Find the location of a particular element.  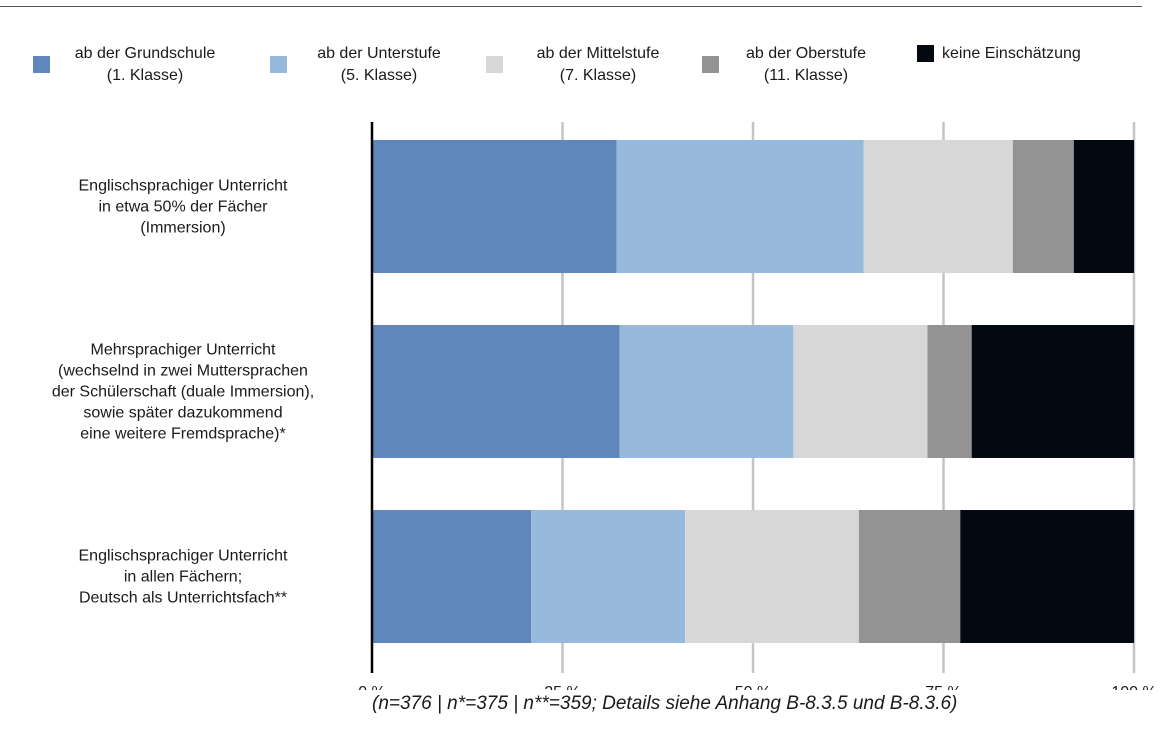

category-label-line: in etwa 50% der Fächer is located at coordinates (184, 207).